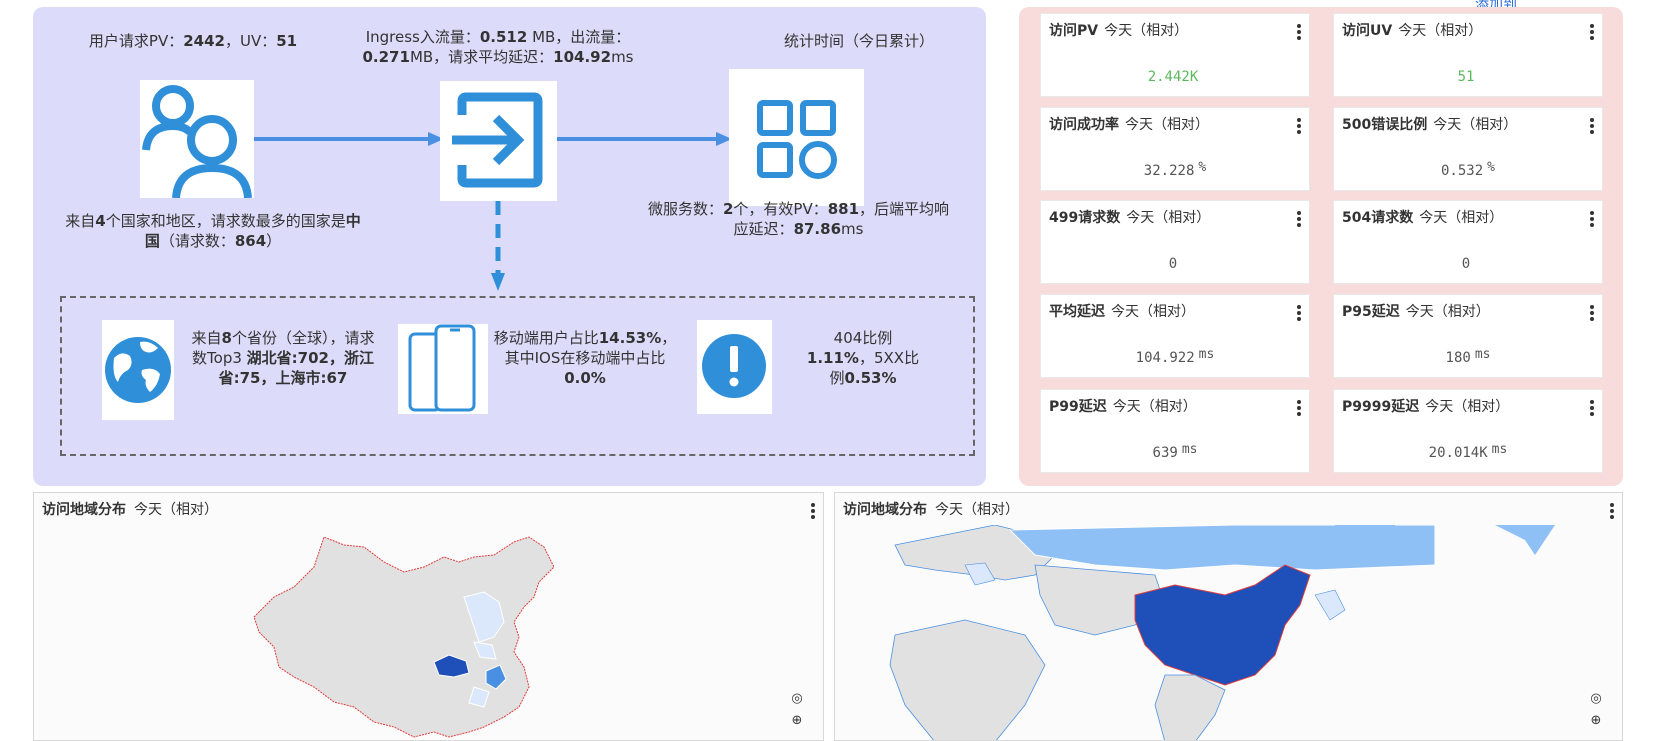 The height and width of the screenshot is (741, 1653). I want to click on metric-value: 104.922 ms, so click(1175, 356).